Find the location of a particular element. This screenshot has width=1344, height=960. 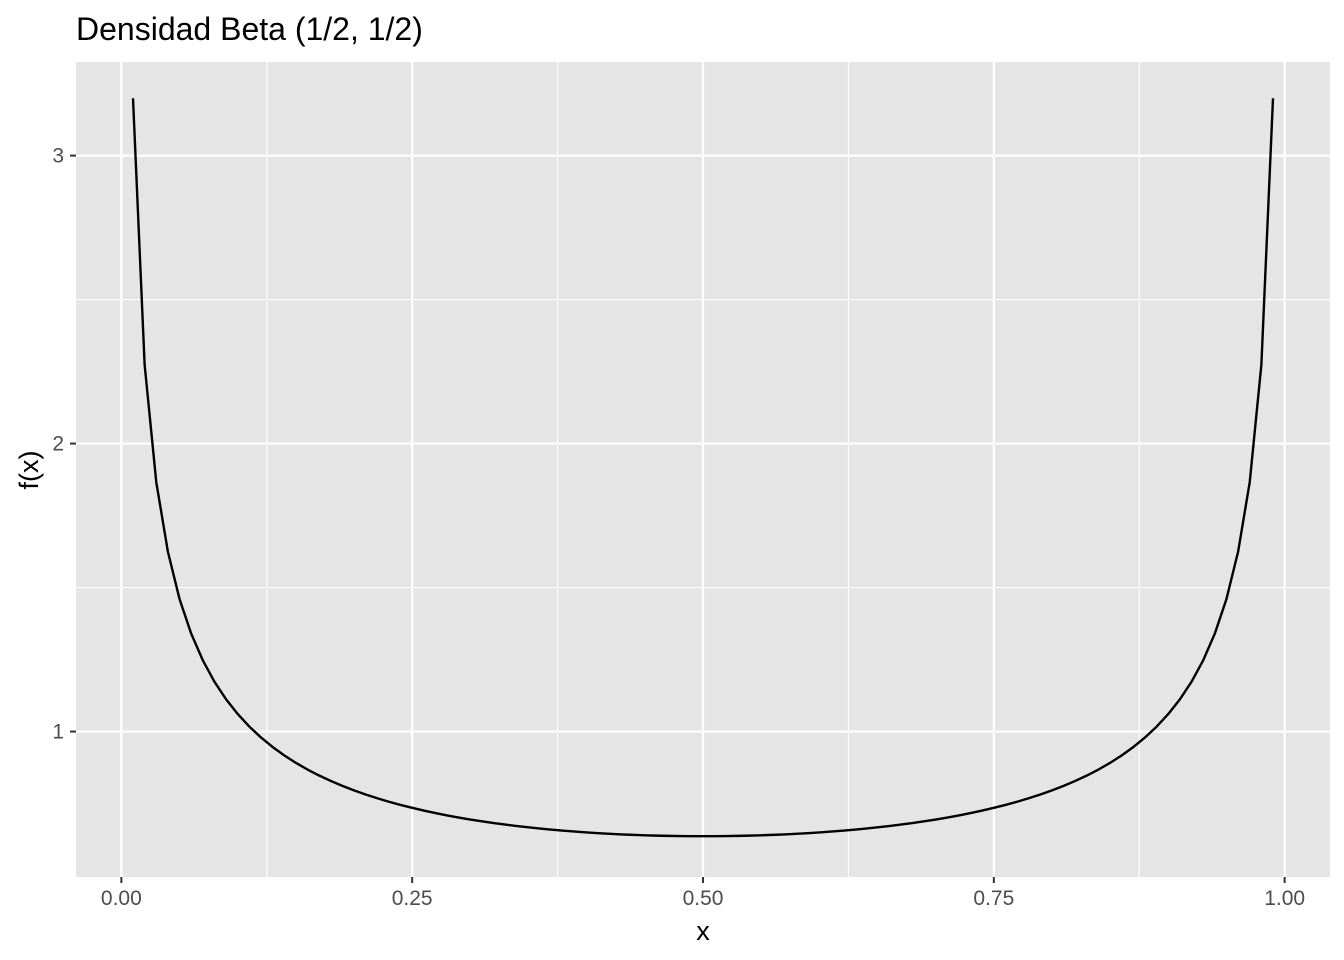

y-axis: 1 2 3 is located at coordinates (64, 444).